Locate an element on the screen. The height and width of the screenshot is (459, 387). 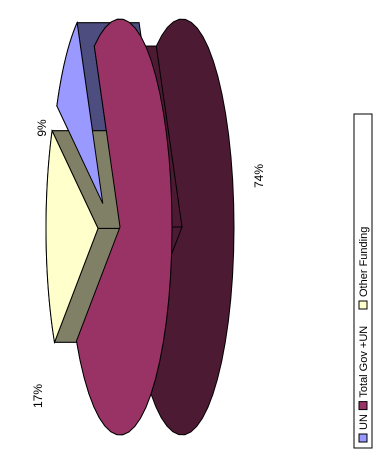
slice-other-funding is located at coordinates (72, 236).